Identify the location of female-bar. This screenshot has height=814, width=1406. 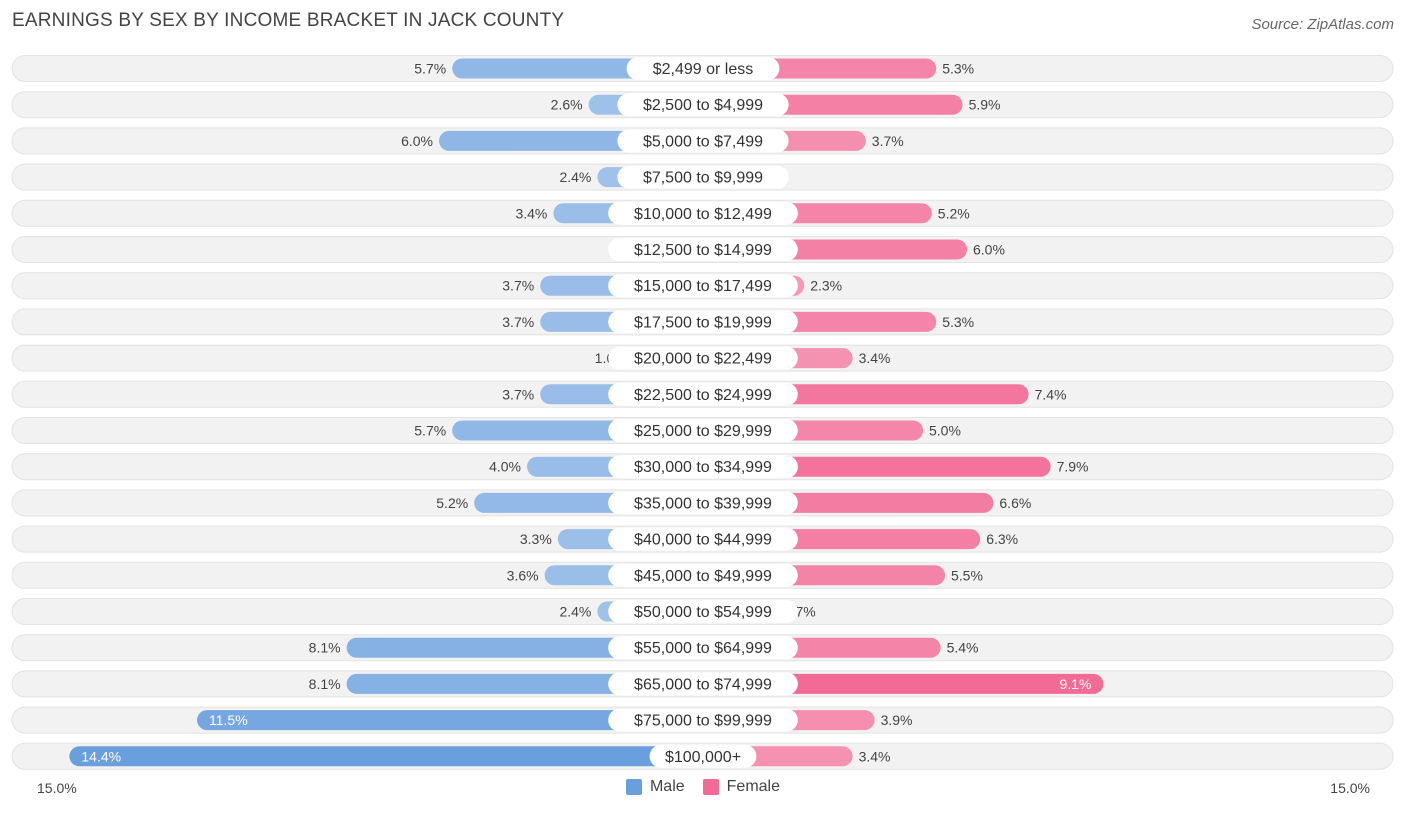
(903, 683).